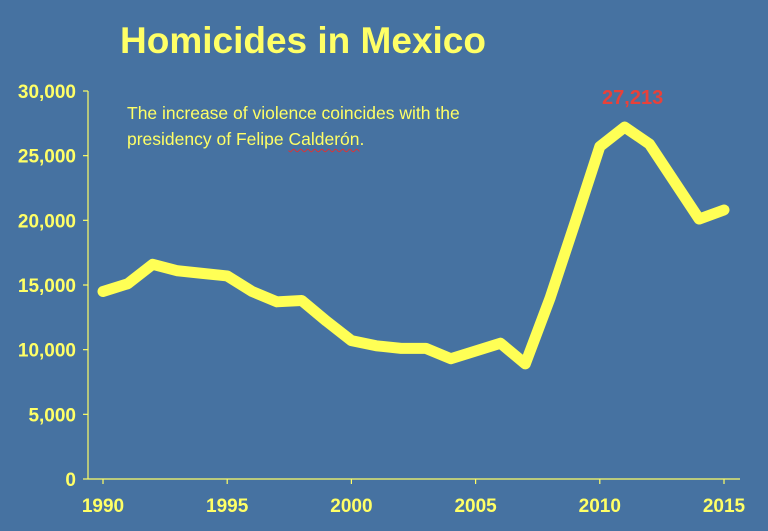  What do you see at coordinates (362, 139) in the screenshot?
I see `annotation-period: .` at bounding box center [362, 139].